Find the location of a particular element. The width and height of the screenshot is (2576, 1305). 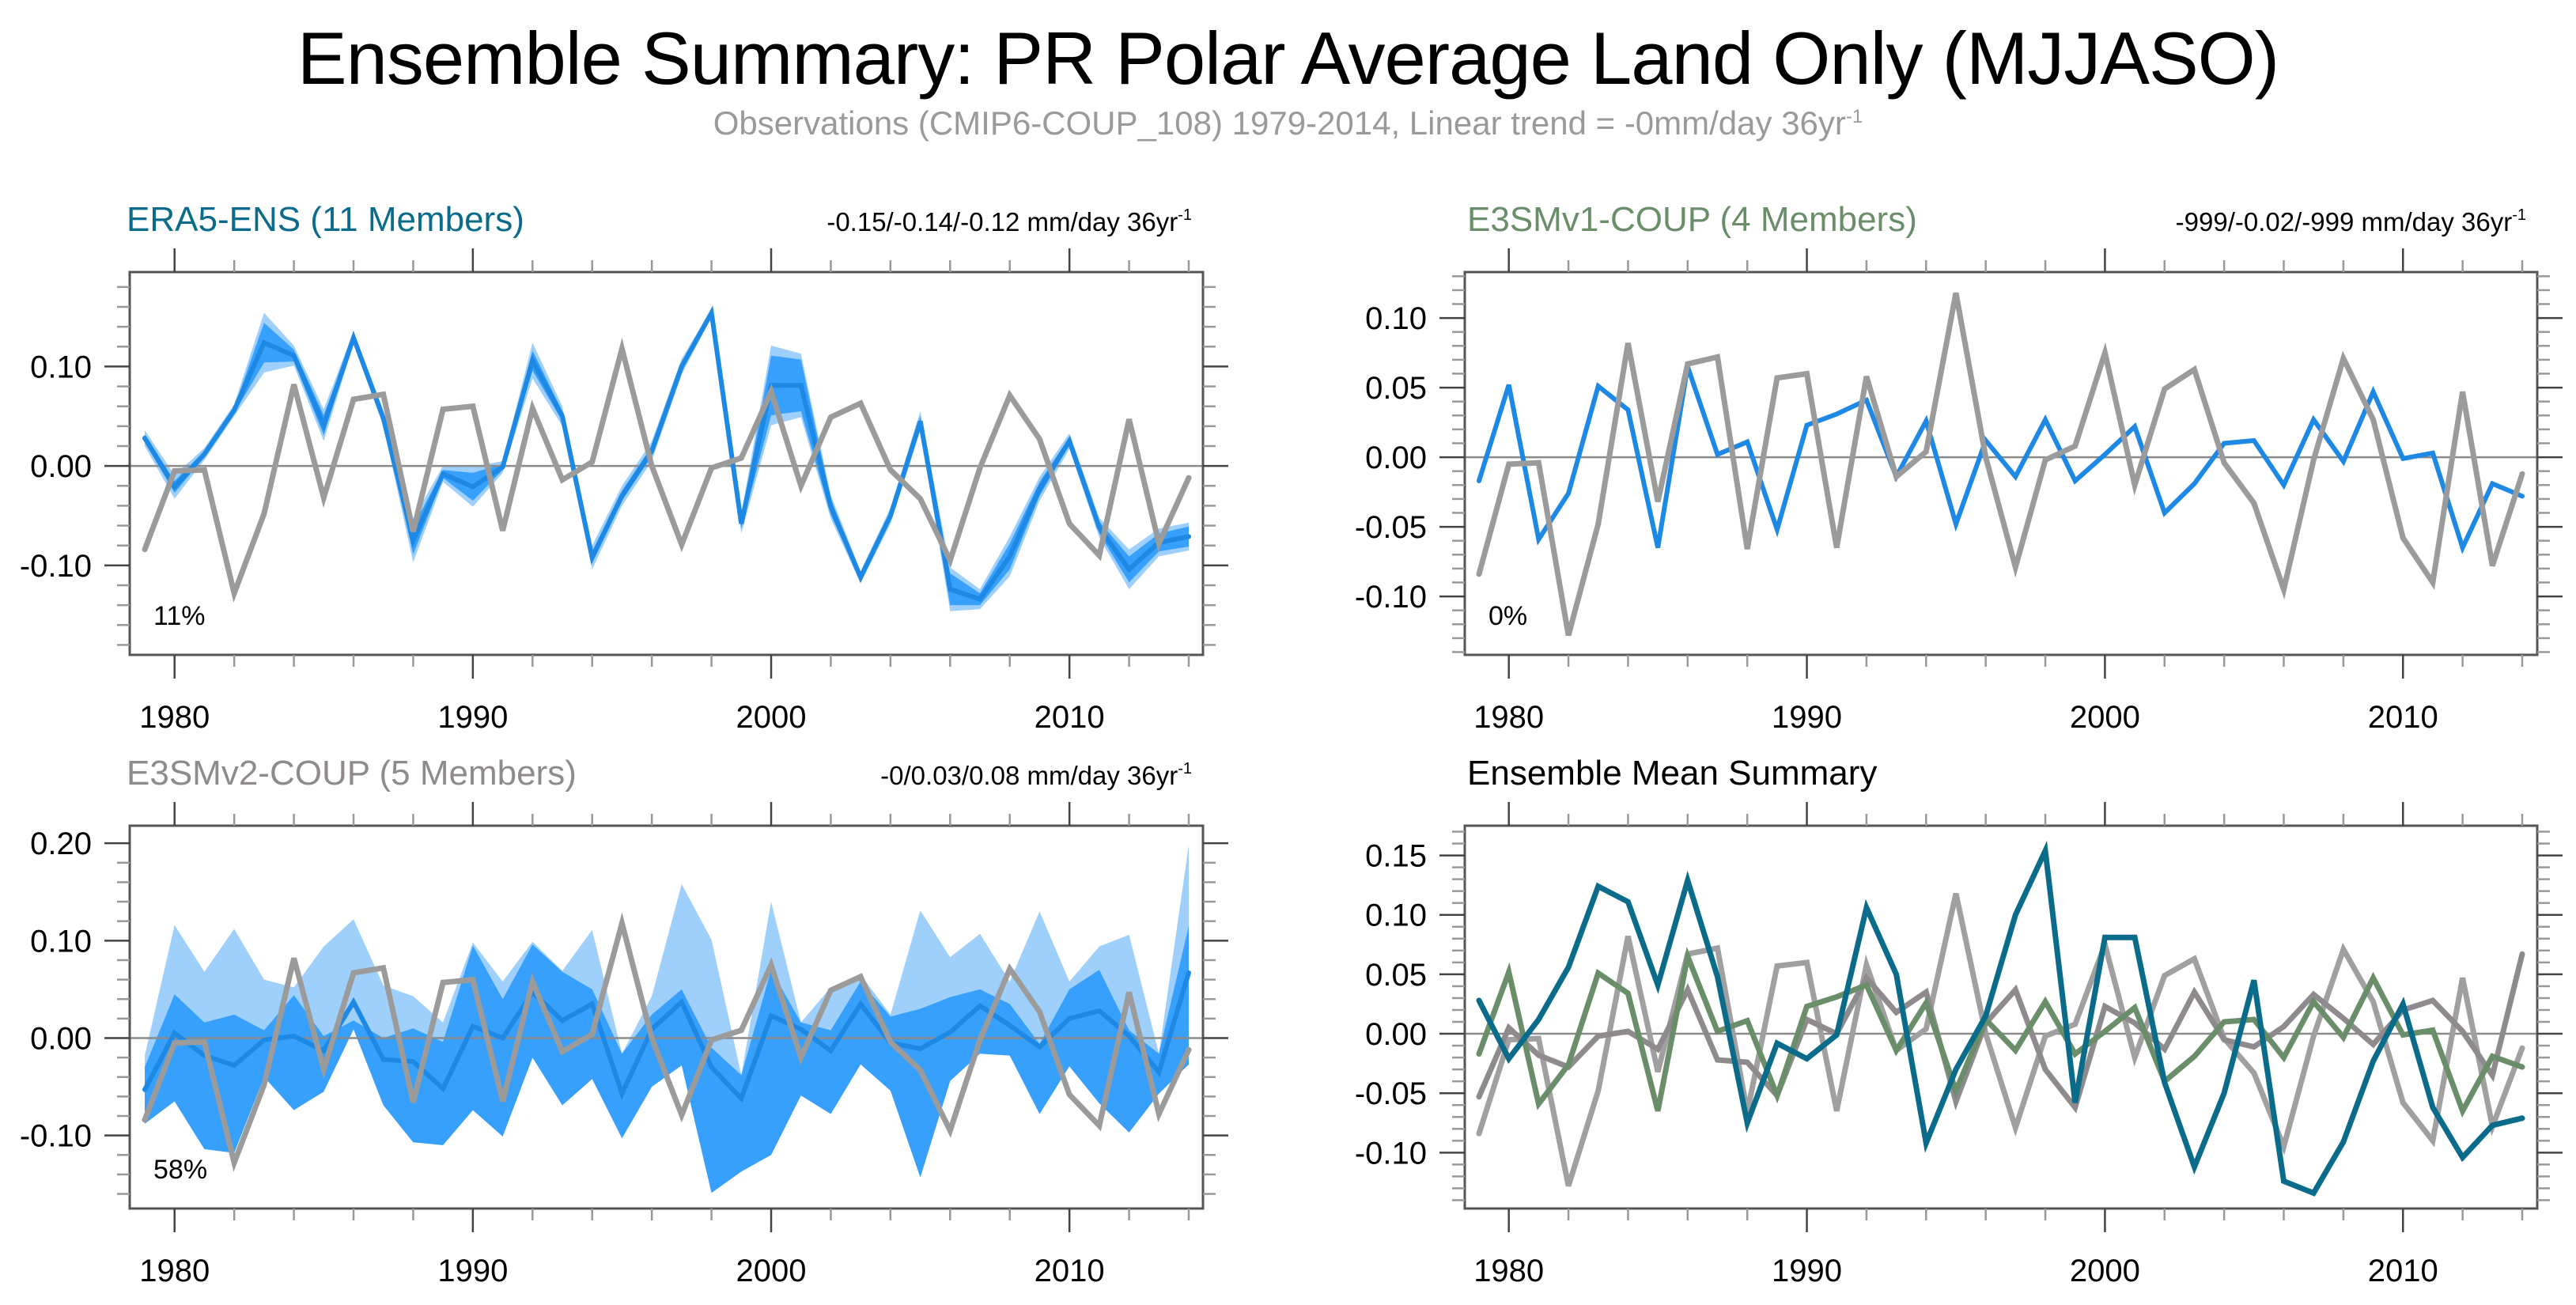

trend-text: -0.15/-0.14/-0.12 mm/day 36yr is located at coordinates (1003, 221).